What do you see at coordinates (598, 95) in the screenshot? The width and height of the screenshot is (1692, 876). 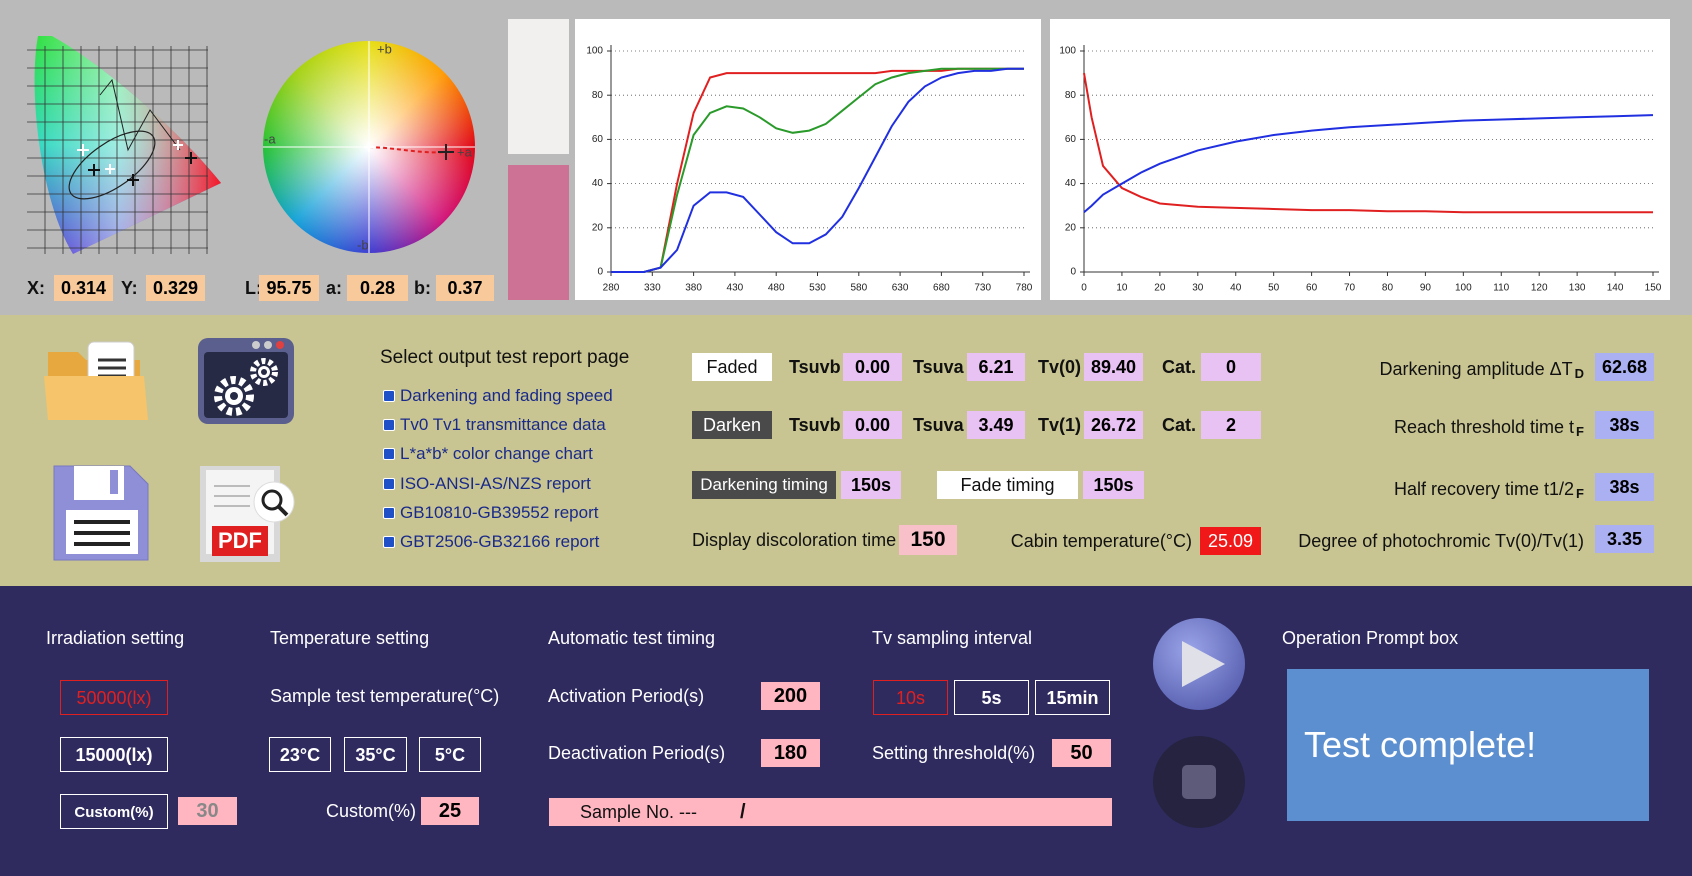 I see `y-tick-label: 80` at bounding box center [598, 95].